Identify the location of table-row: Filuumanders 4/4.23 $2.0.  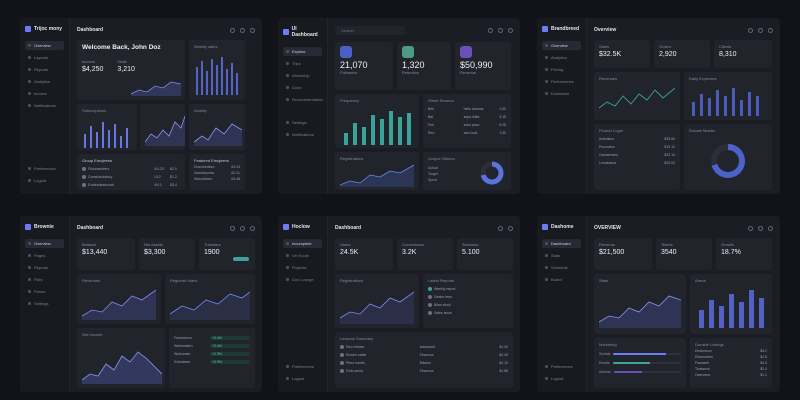
(131, 169).